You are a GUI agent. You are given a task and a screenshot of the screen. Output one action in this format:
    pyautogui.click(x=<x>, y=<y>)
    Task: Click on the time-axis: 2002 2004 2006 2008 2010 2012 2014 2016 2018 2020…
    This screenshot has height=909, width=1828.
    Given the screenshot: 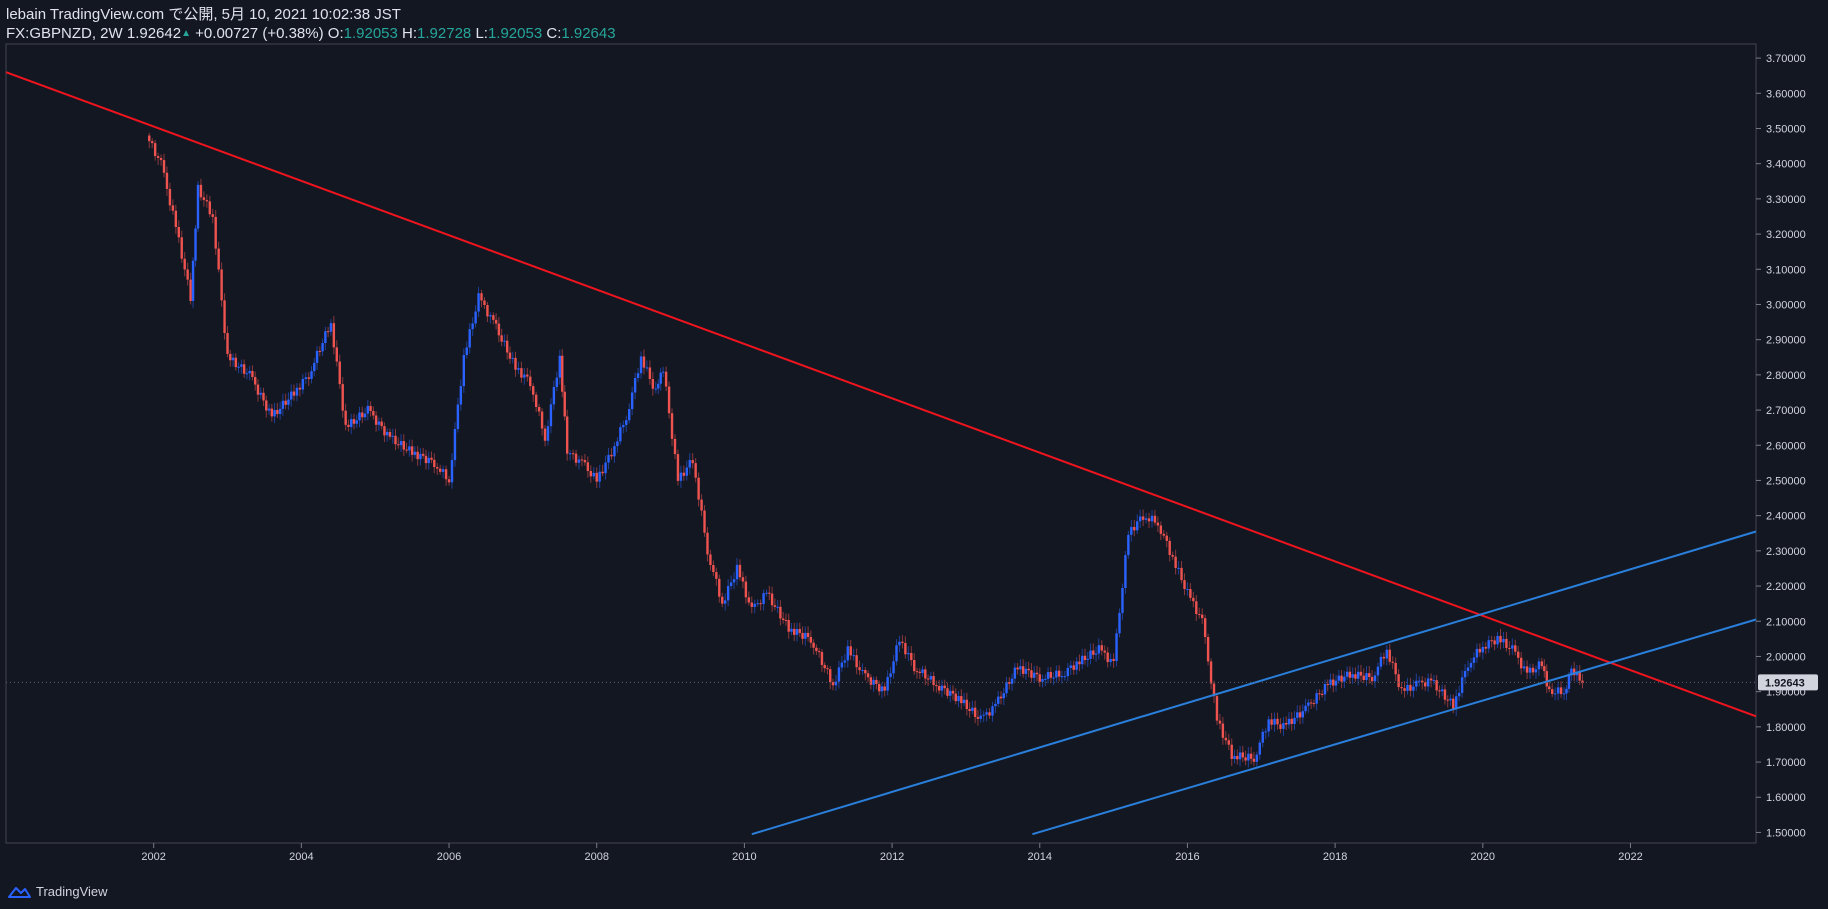 What is the action you would take?
    pyautogui.click(x=892, y=853)
    